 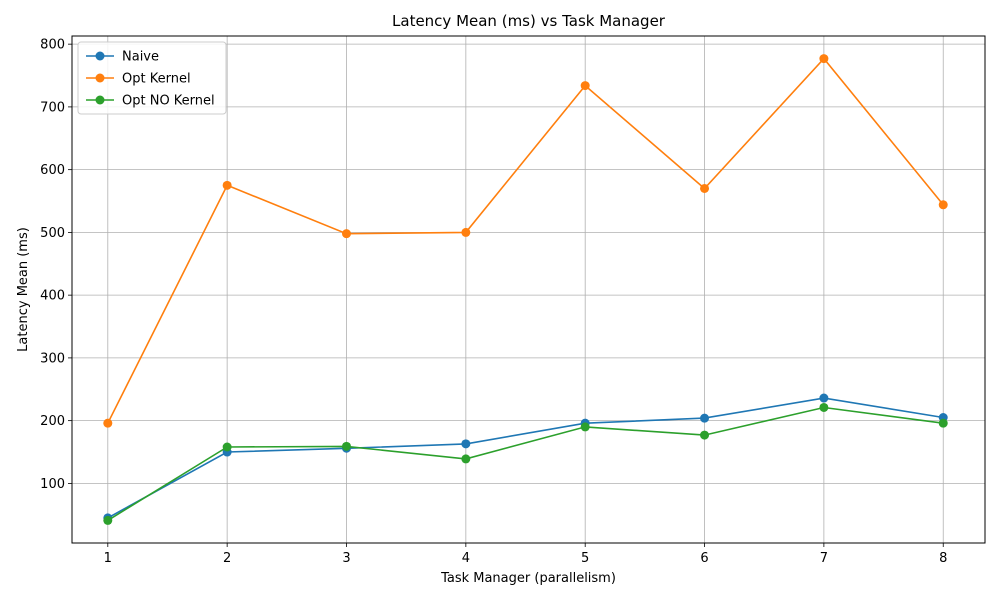 I want to click on y-tick-label: 400, so click(x=52, y=296).